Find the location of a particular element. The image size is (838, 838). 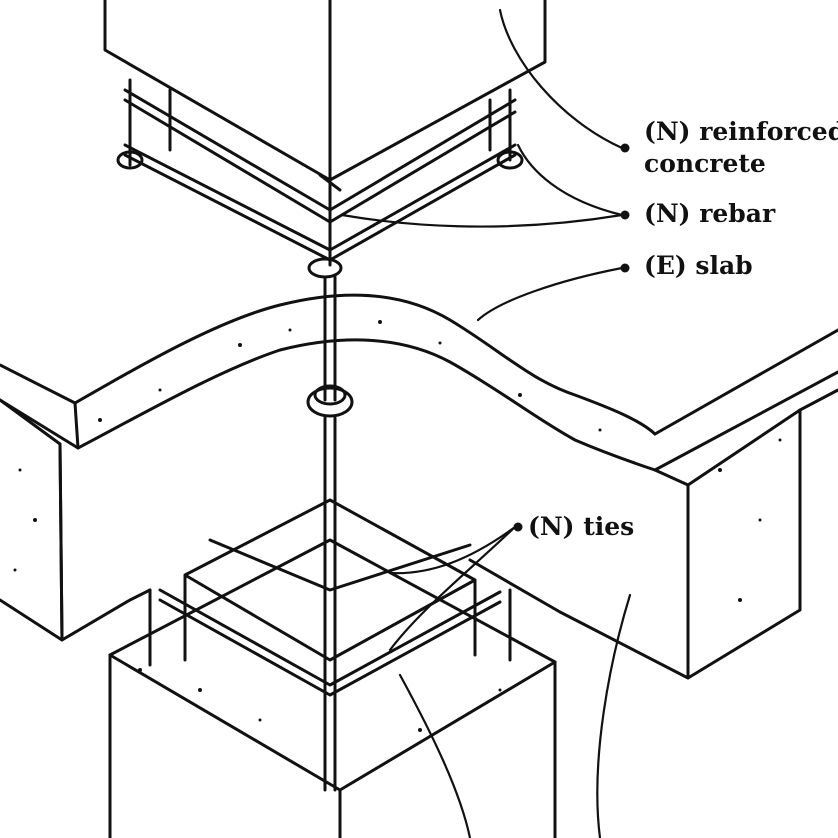

new-concrete-block is located at coordinates (330, 580).